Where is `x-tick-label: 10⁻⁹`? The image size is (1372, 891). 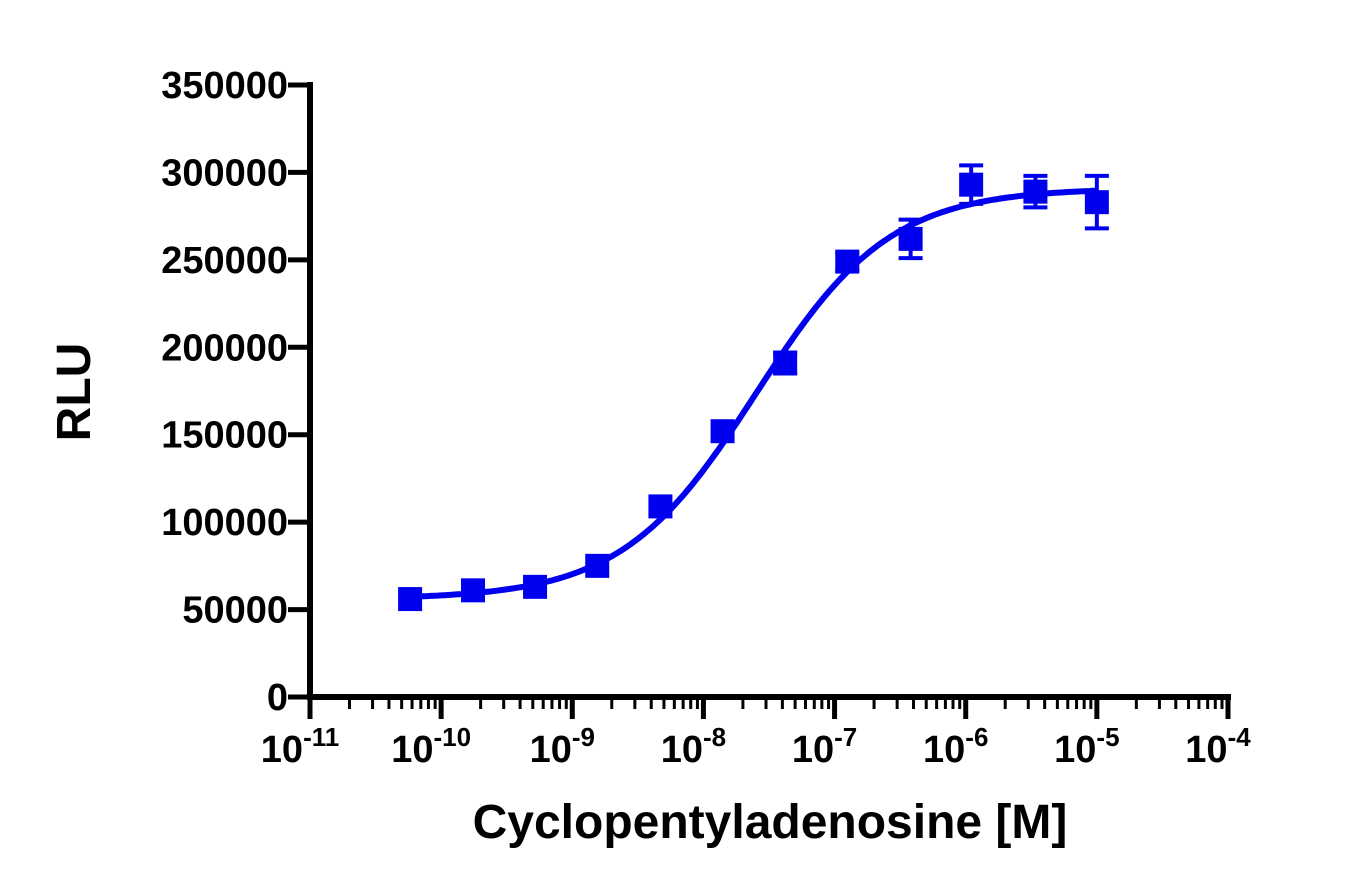 x-tick-label: 10⁻⁹ is located at coordinates (562, 746).